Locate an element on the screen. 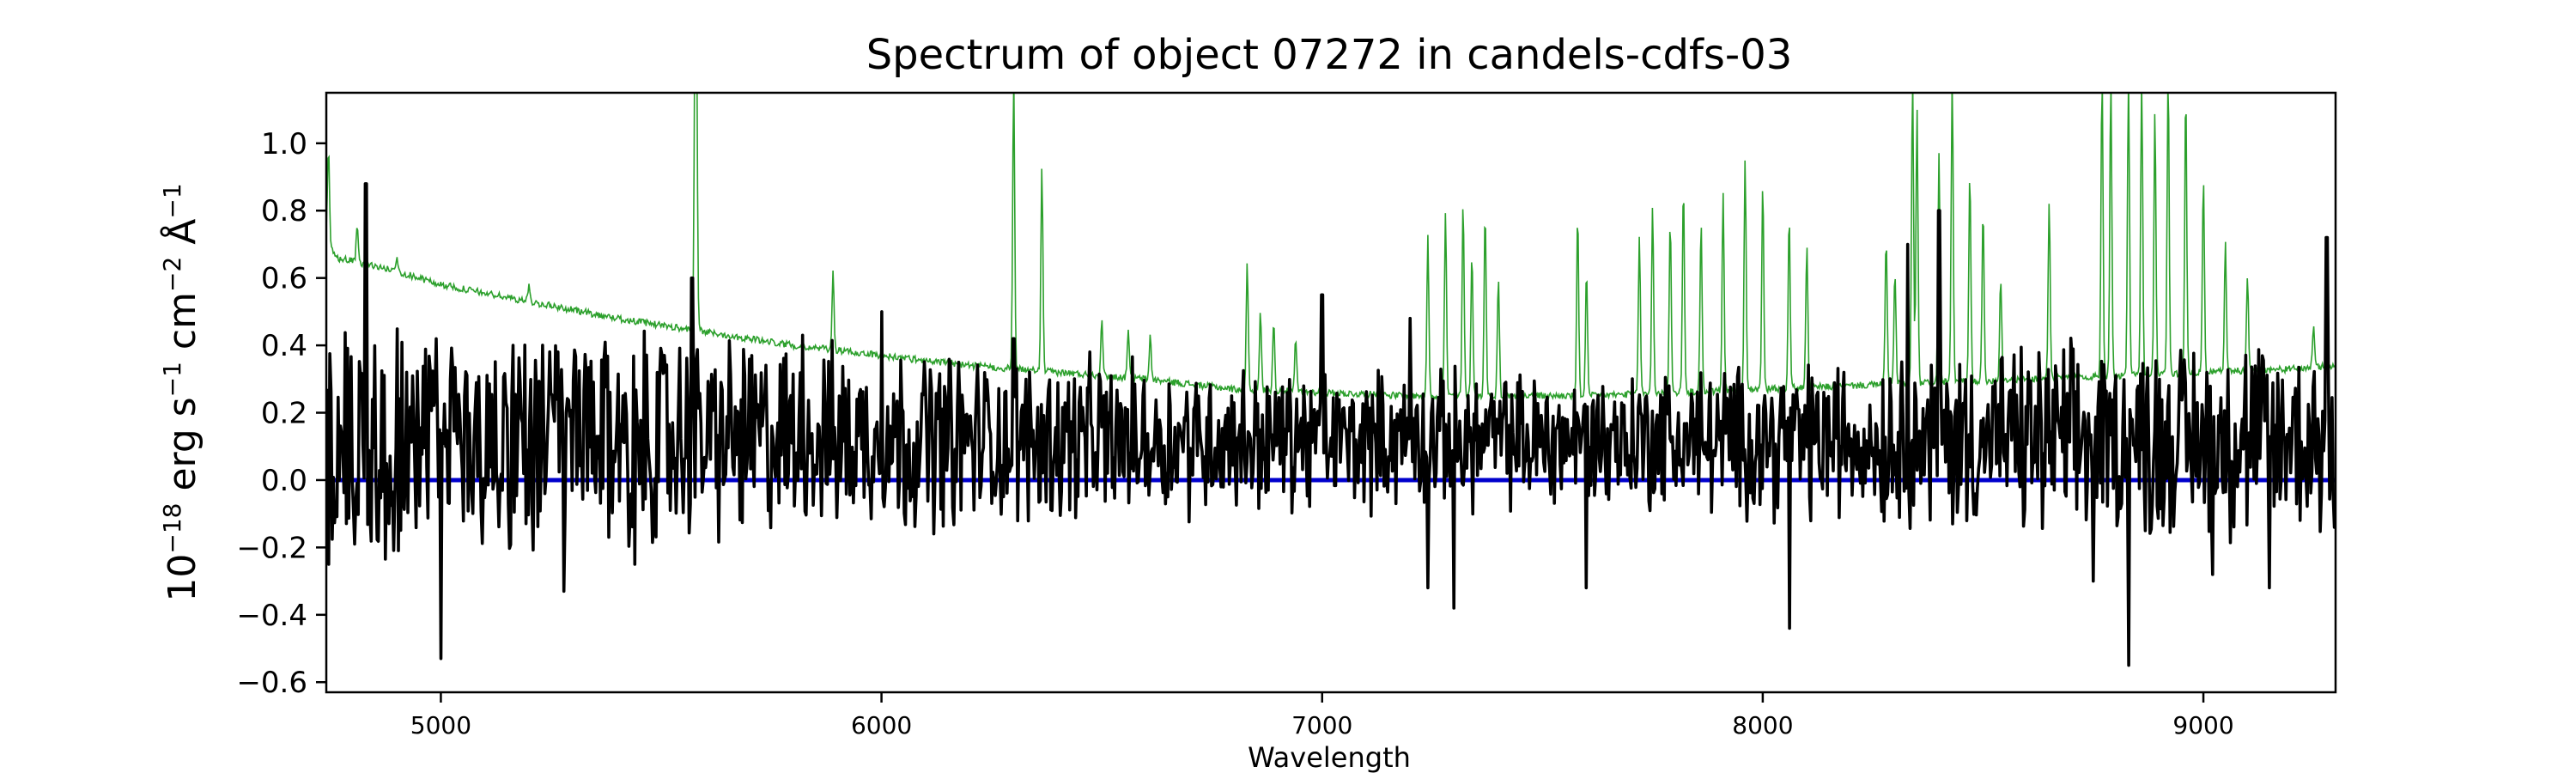  y-axis-label: 10−18 erg s−1 cm−2 Å−1 is located at coordinates (181, 392).